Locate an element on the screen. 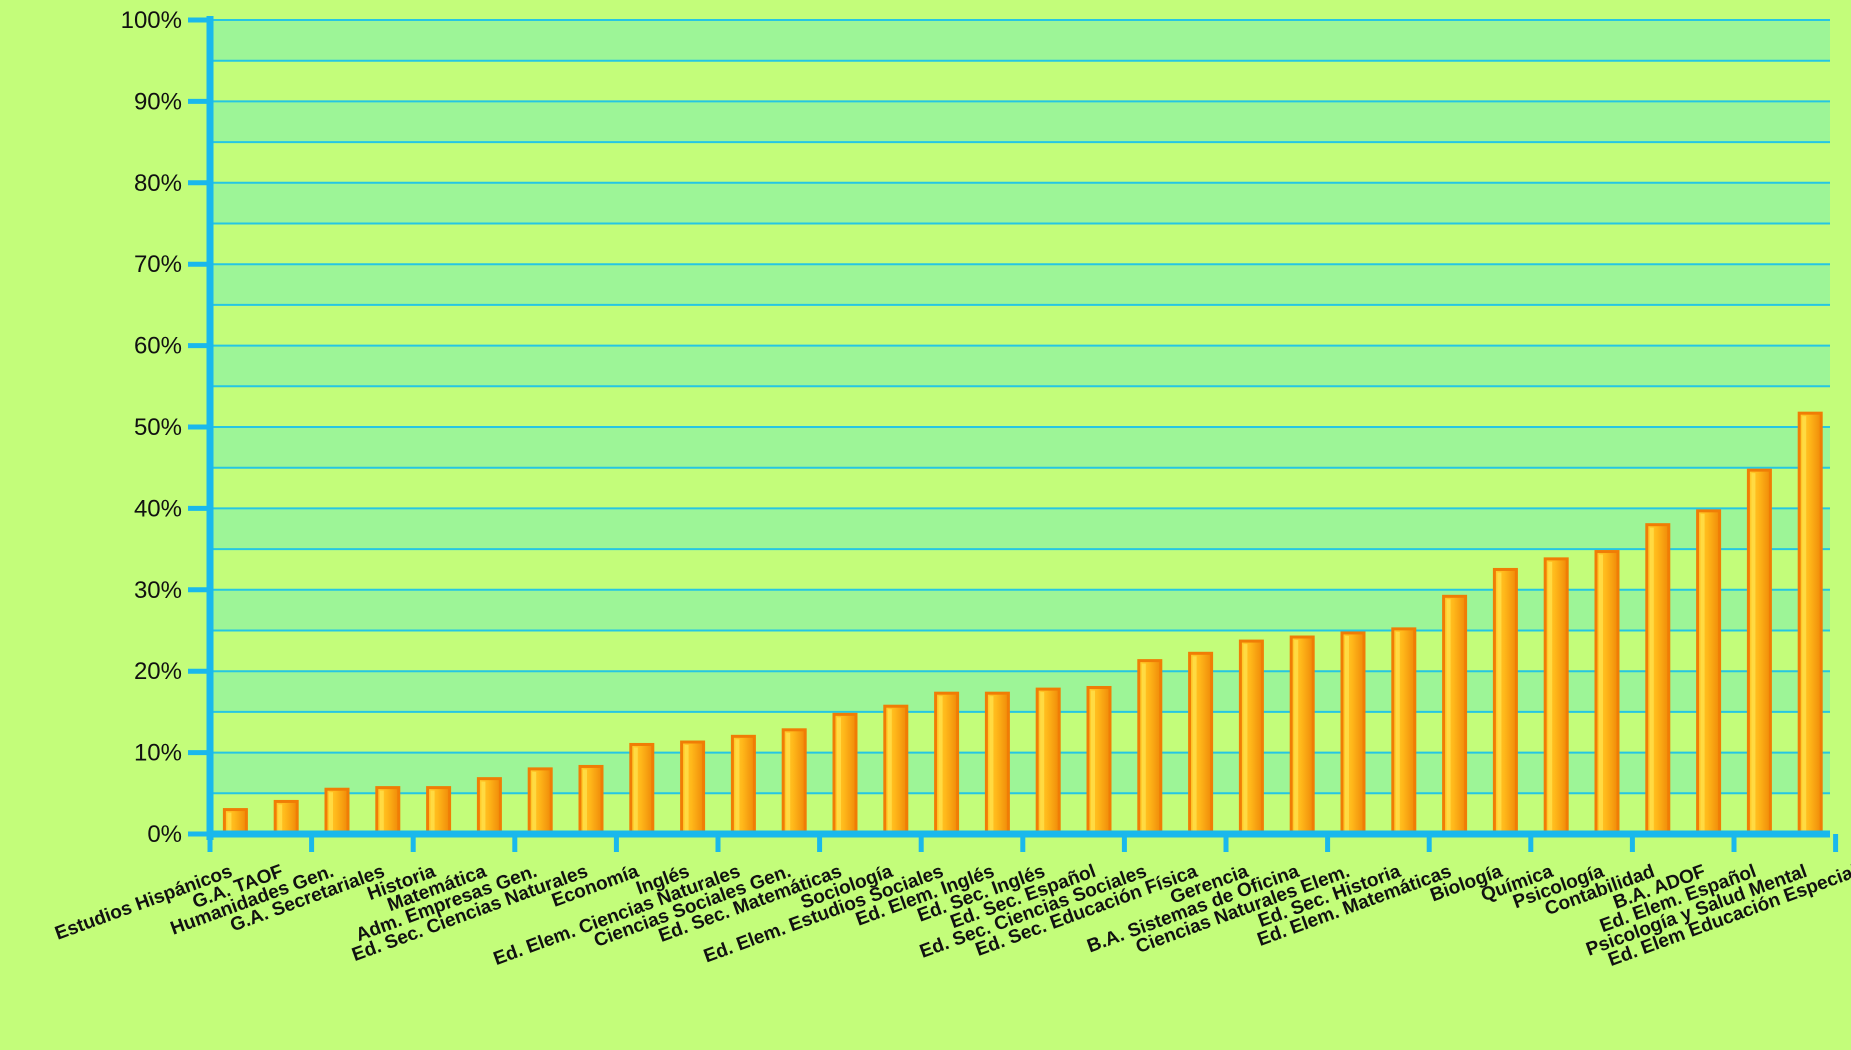  y-tick-label: 100% is located at coordinates (151, 20).